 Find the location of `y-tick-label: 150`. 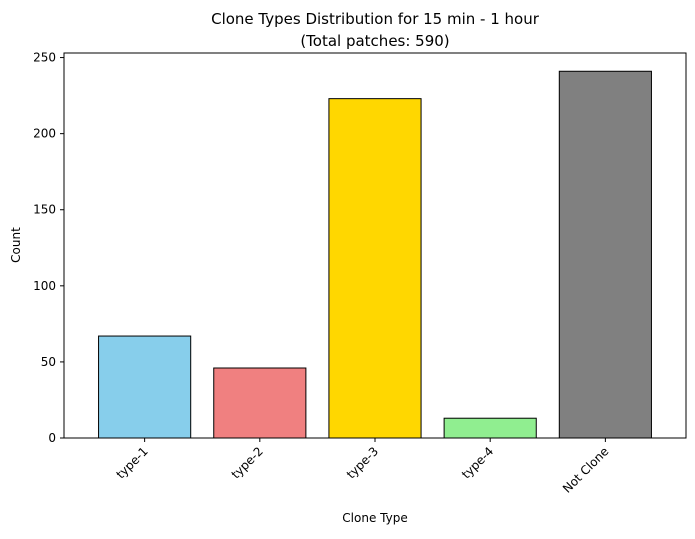

y-tick-label: 150 is located at coordinates (44, 210).